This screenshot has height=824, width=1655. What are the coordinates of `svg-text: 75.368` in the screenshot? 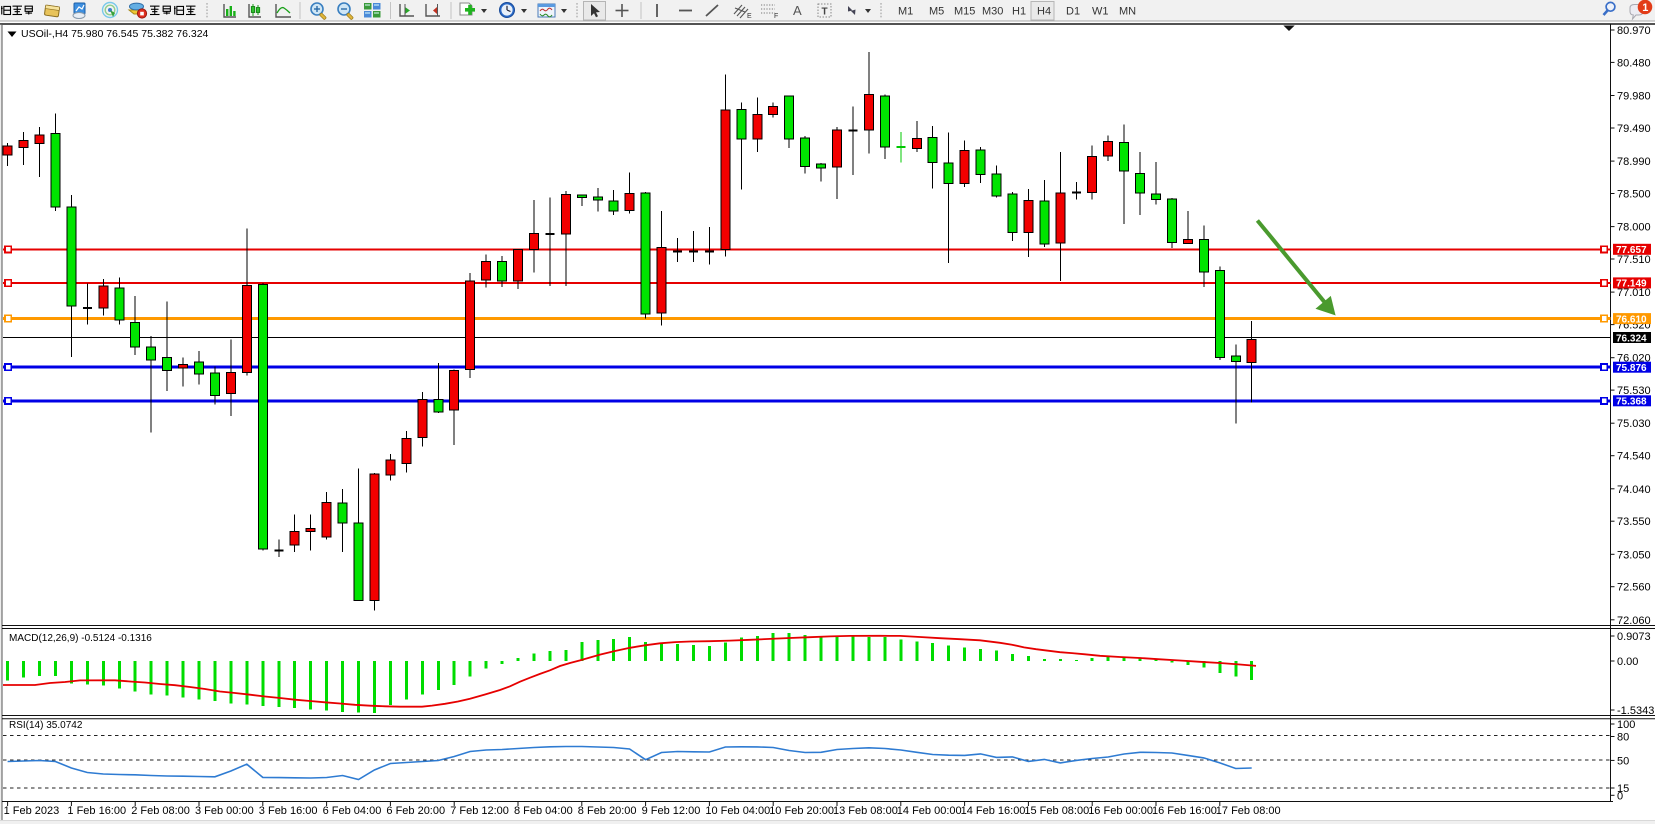 It's located at (1631, 402).